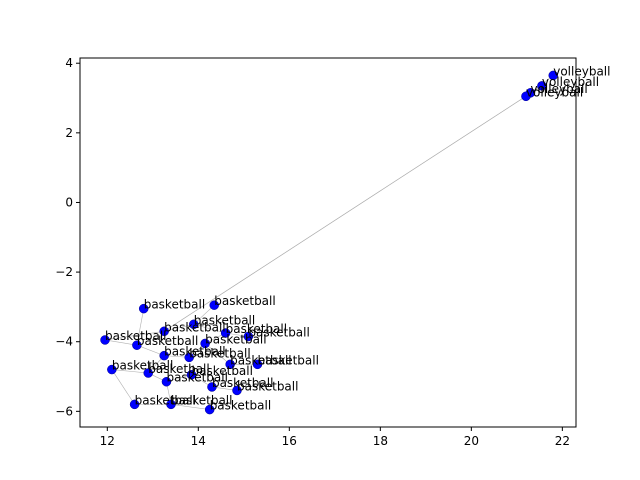 The image size is (640, 480). What do you see at coordinates (67, 237) in the screenshot?
I see `y-axis: −6 −4 −2 0 2 4` at bounding box center [67, 237].